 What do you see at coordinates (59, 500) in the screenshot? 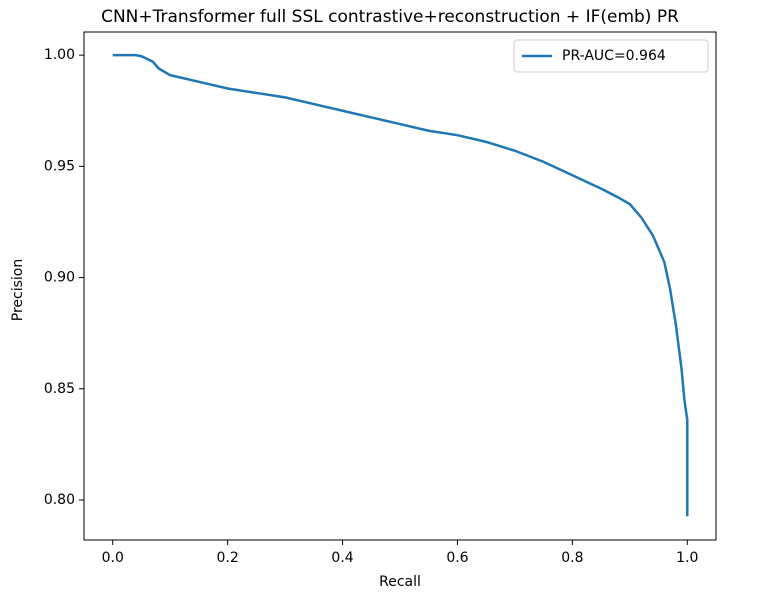
I see `y-tick-label: 0.80` at bounding box center [59, 500].